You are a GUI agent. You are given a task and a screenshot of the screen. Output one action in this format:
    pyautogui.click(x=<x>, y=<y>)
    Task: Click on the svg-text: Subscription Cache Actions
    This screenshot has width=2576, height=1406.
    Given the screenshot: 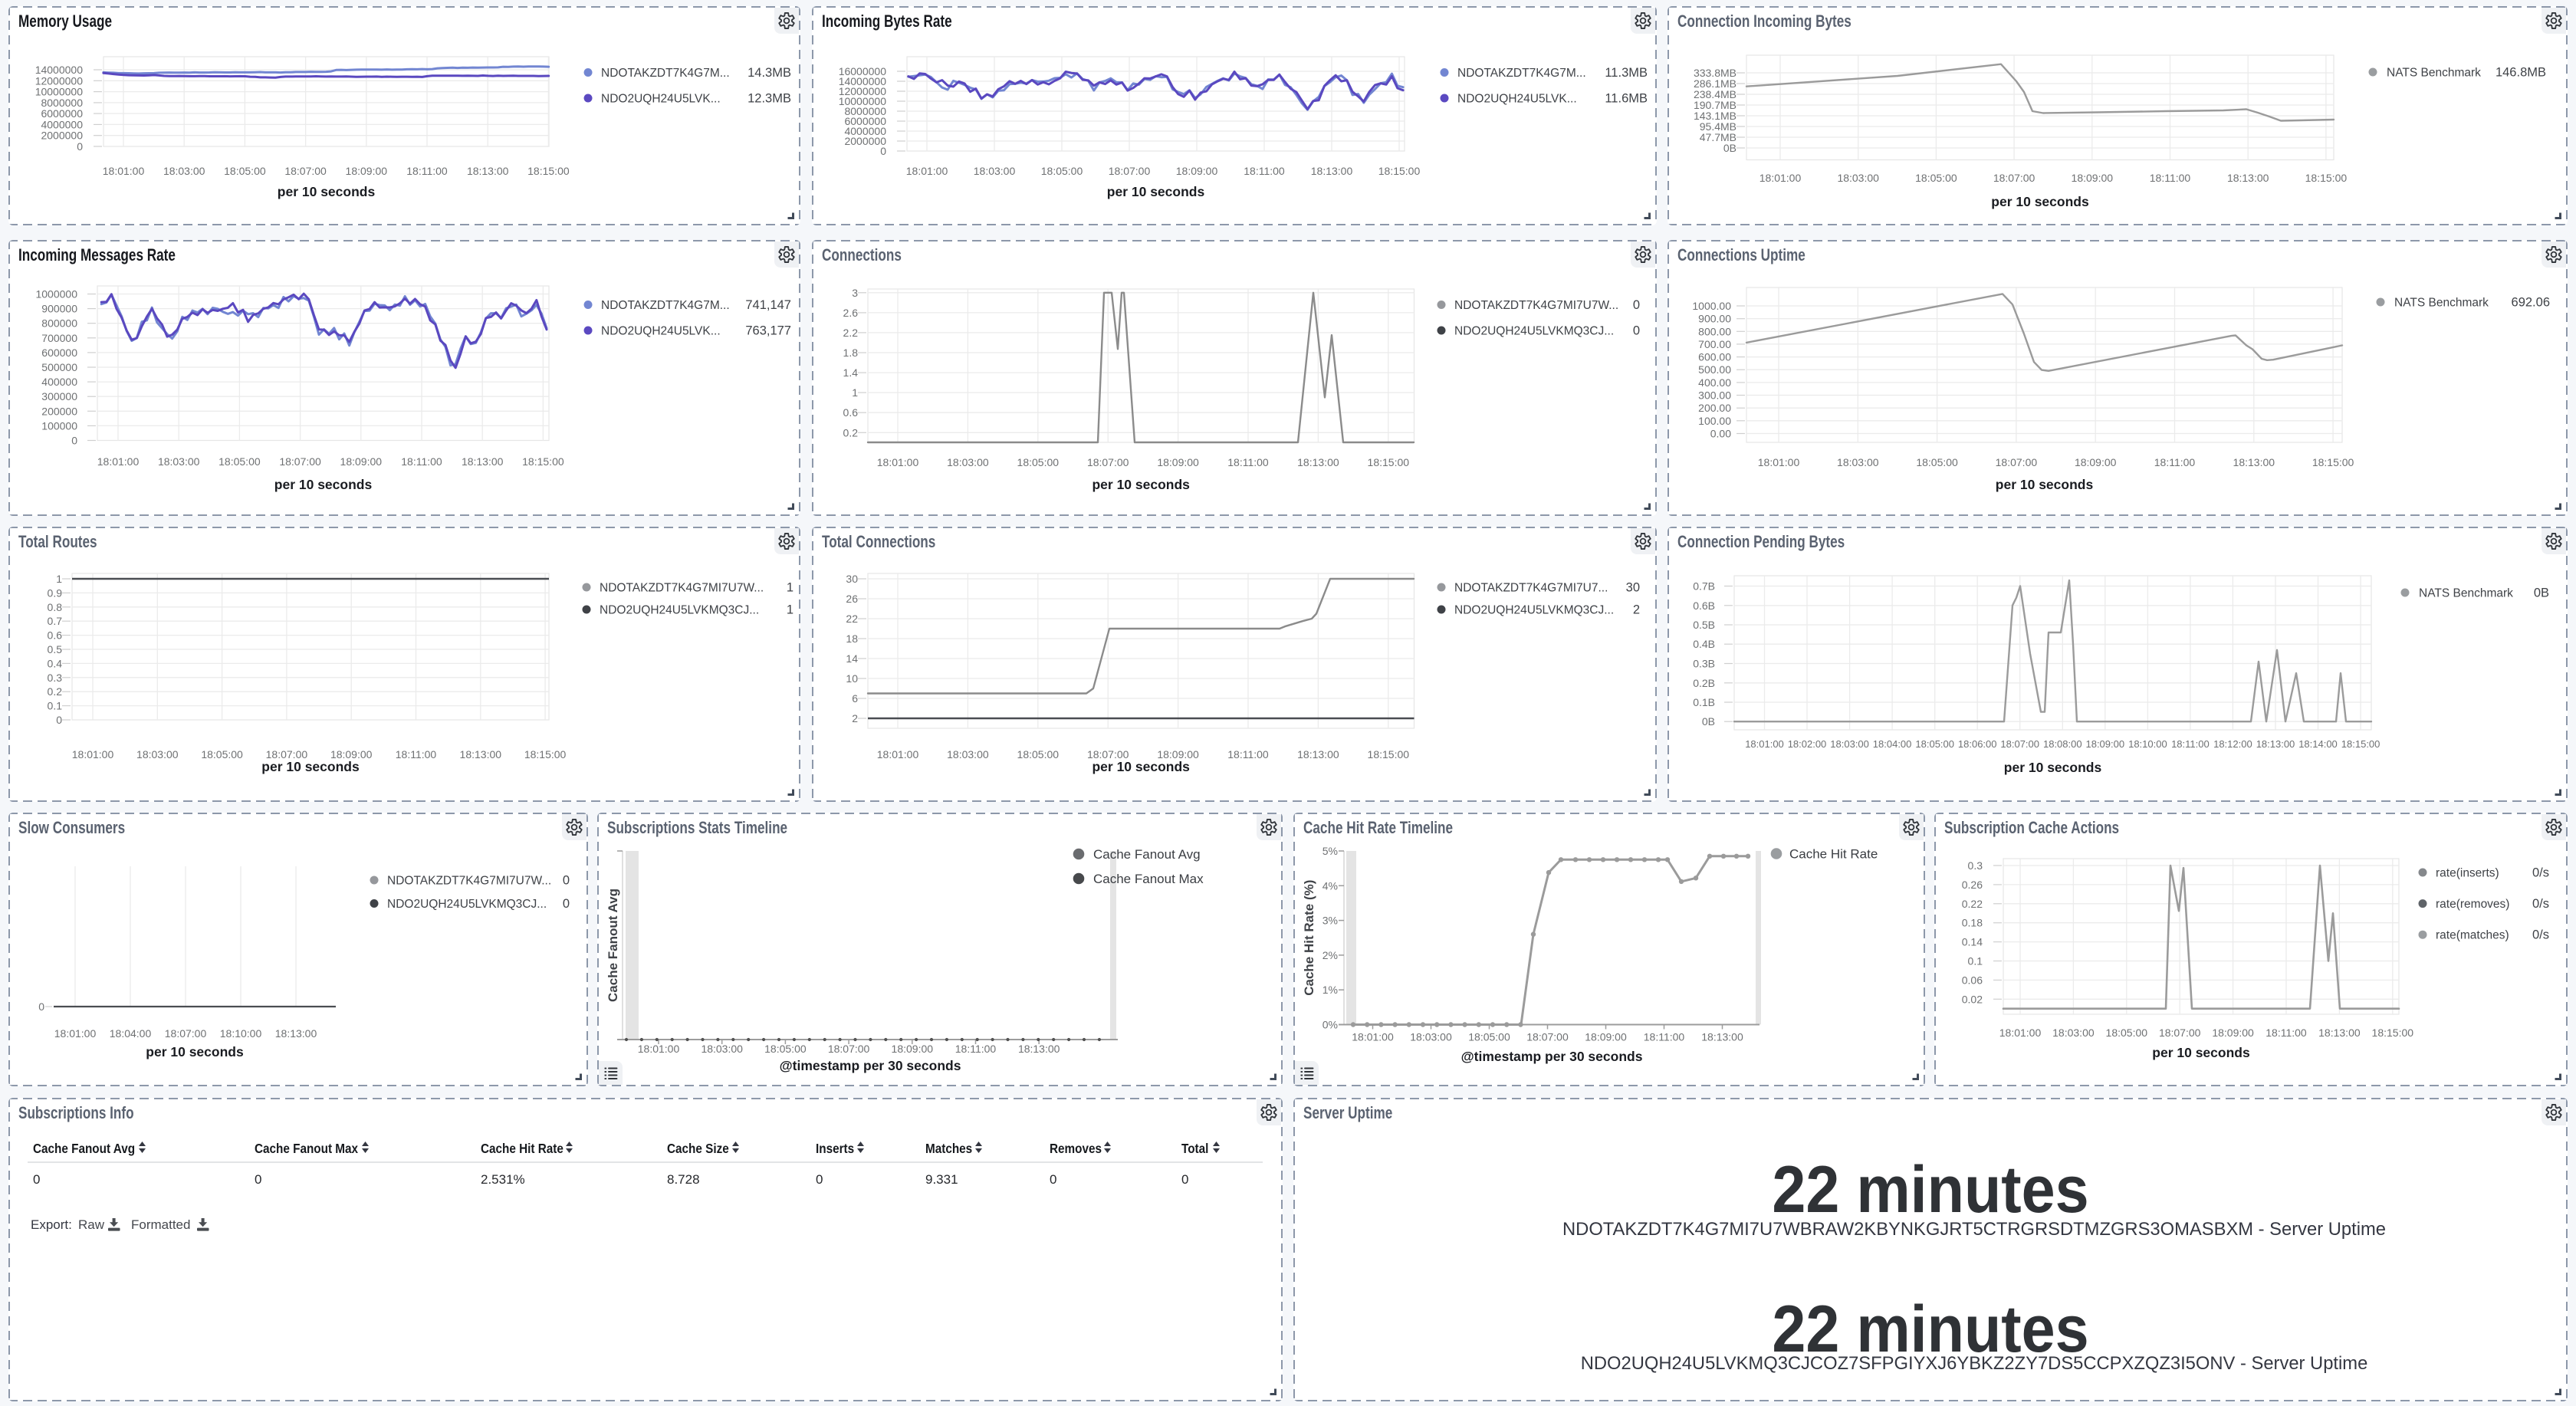 What is the action you would take?
    pyautogui.click(x=2031, y=828)
    